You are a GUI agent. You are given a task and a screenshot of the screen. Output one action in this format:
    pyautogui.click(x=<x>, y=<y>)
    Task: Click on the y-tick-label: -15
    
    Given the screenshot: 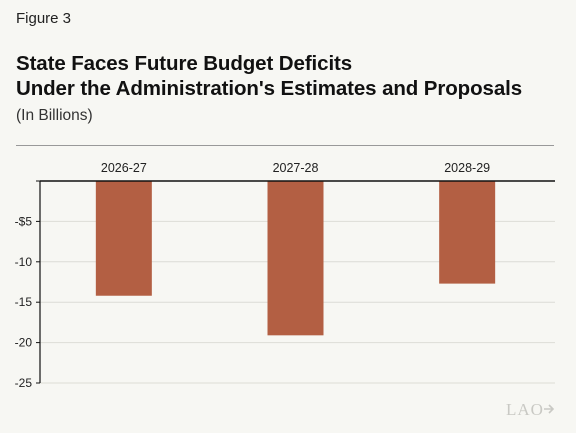 What is the action you would take?
    pyautogui.click(x=24, y=302)
    